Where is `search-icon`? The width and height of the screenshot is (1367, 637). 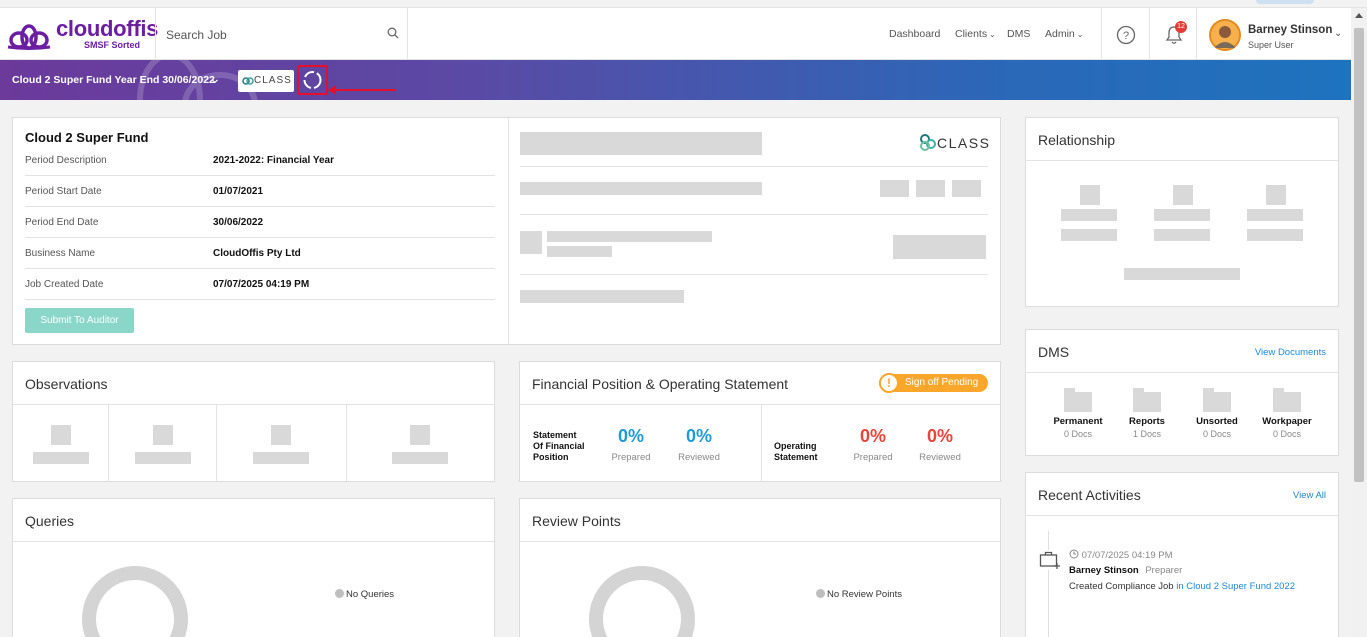
search-icon is located at coordinates (393, 33).